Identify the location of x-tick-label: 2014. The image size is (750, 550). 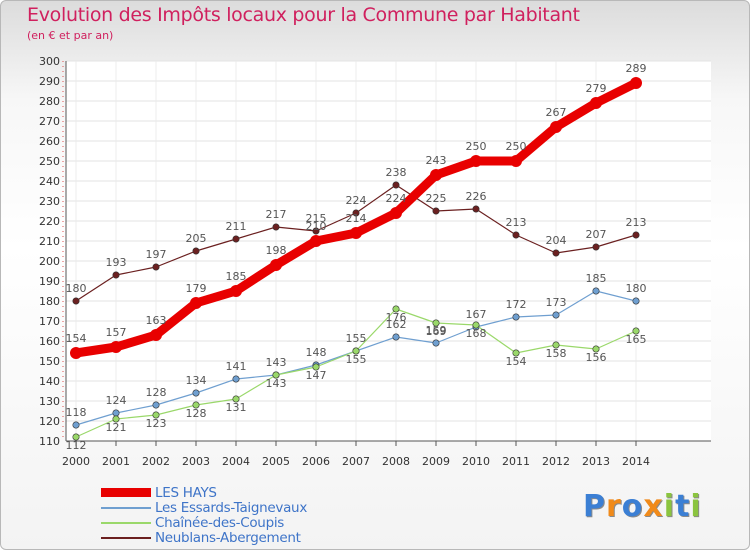
(636, 461).